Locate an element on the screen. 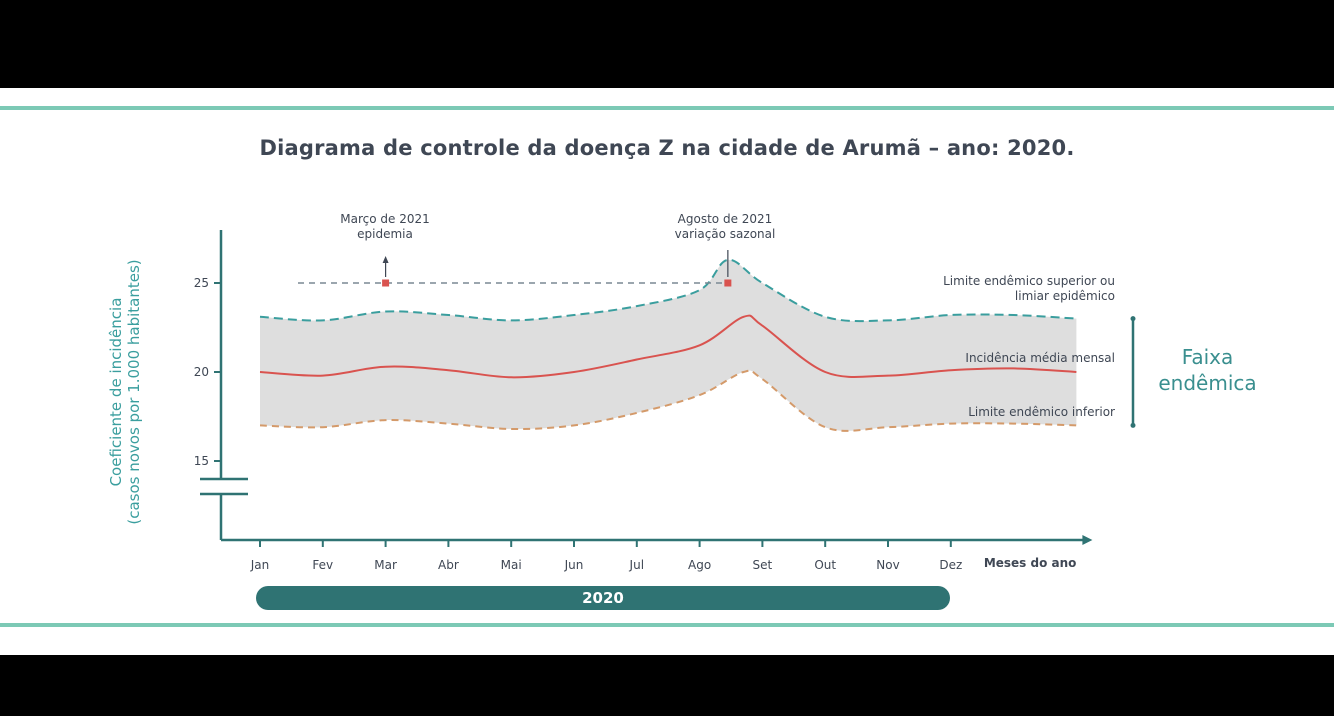 This screenshot has height=716, width=1334. x-tick-label: Fev is located at coordinates (322, 565).